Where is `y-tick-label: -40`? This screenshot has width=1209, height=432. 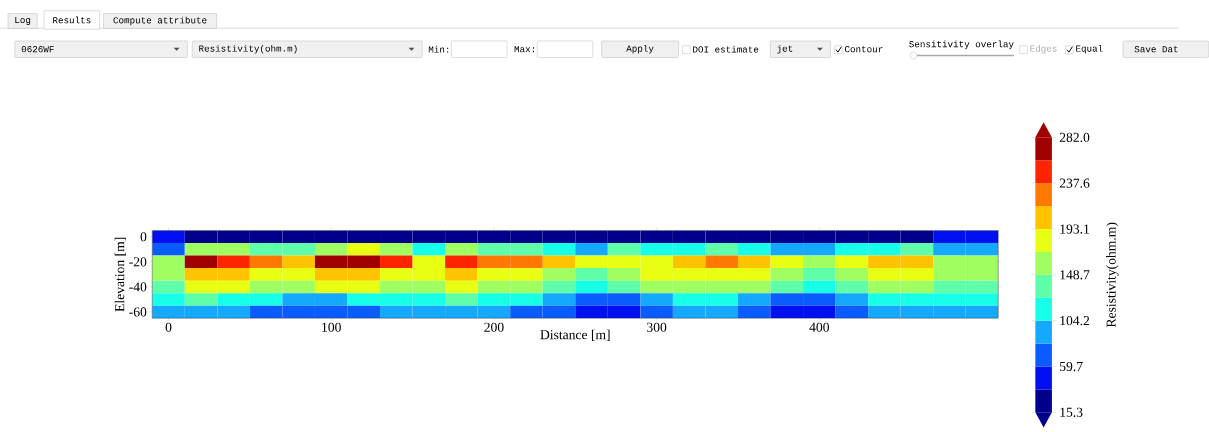 y-tick-label: -40 is located at coordinates (138, 287).